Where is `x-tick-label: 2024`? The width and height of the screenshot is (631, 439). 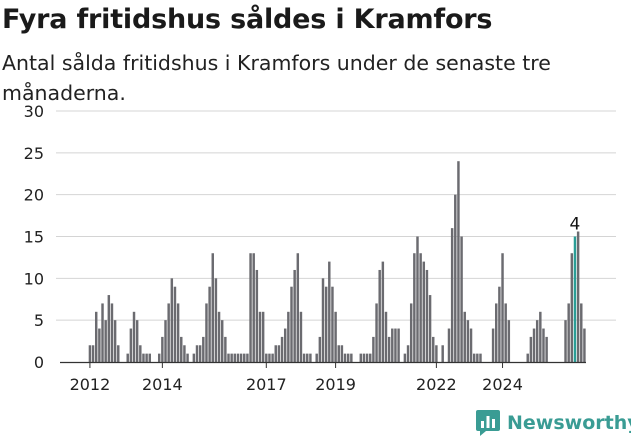 x-tick-label: 2024 is located at coordinates (502, 384).